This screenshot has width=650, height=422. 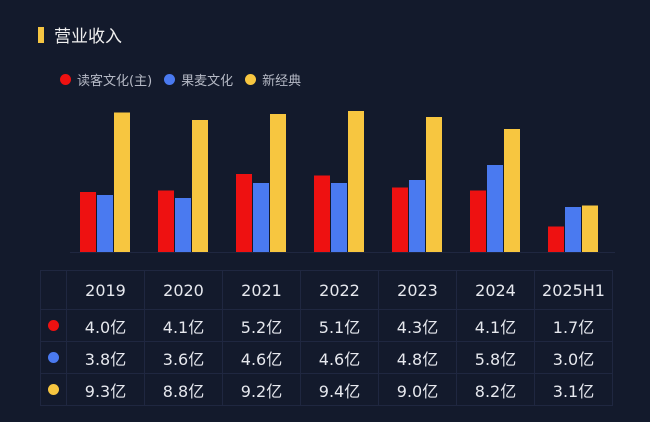 I want to click on data-label: 5.8亿, so click(x=495, y=357).